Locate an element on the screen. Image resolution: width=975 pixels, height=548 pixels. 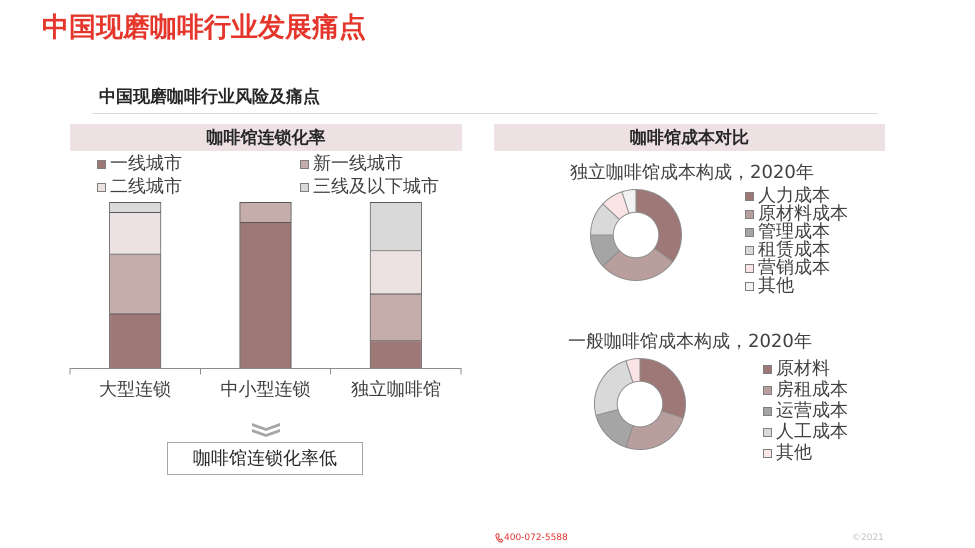
legend-label: 运营成本 is located at coordinates (812, 410).